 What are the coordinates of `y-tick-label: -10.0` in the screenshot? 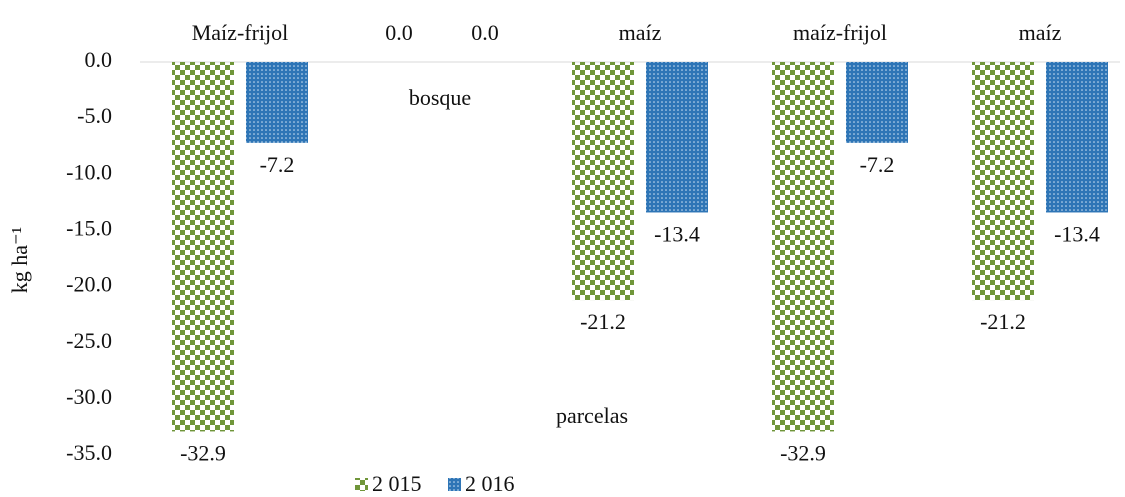 It's located at (89, 171).